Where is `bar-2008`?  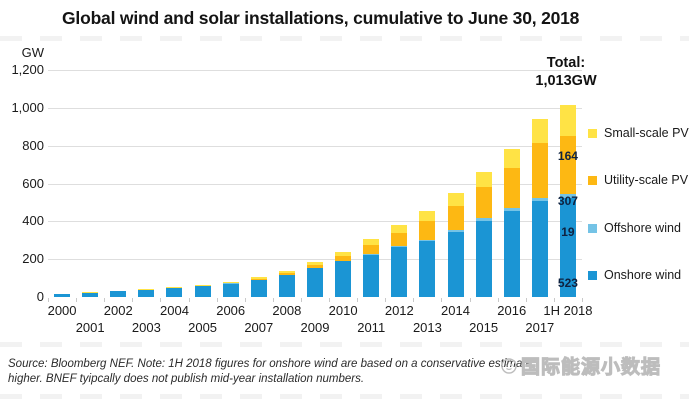 bar-2008 is located at coordinates (287, 284).